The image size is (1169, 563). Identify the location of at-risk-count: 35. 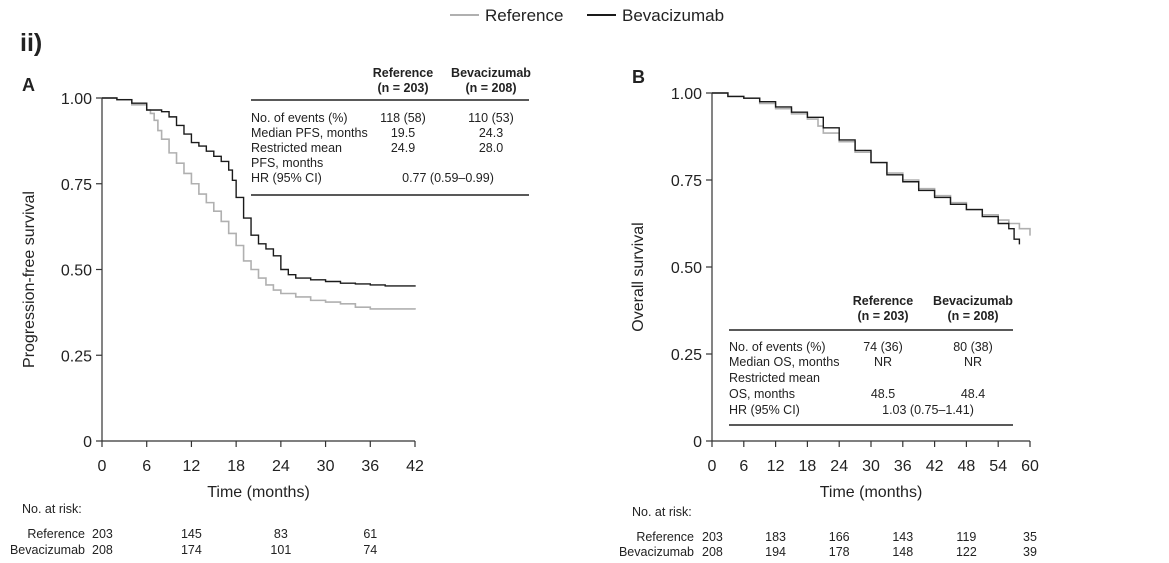
(1030, 537).